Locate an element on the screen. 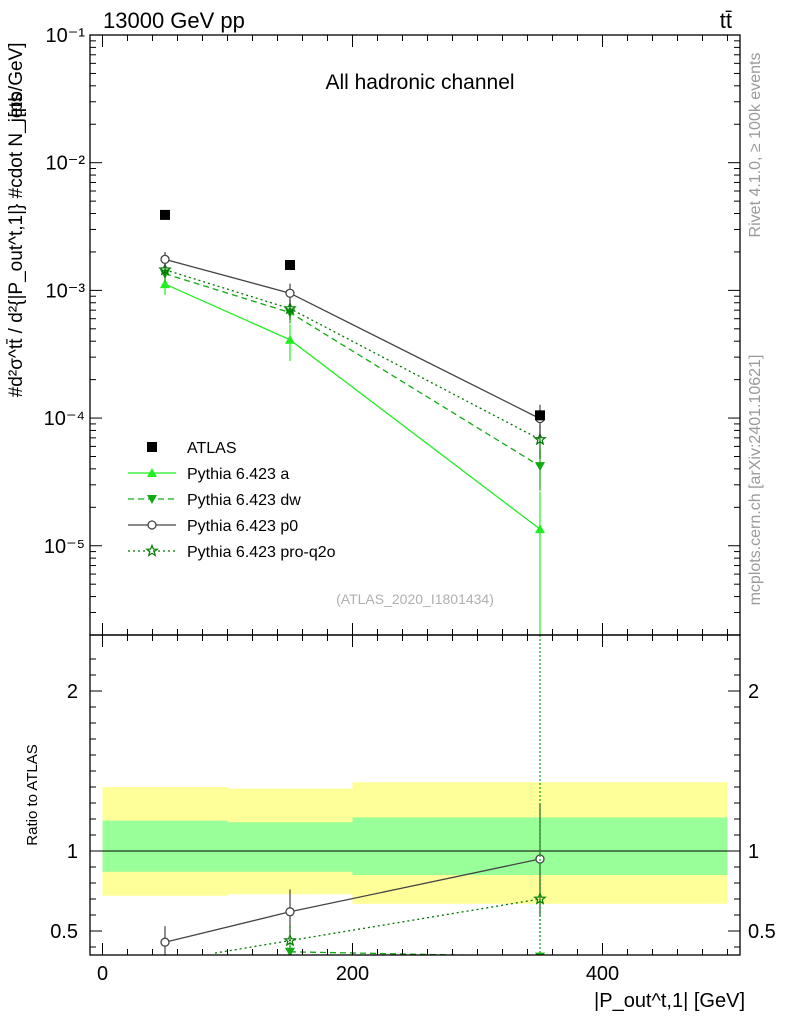  x-axis-label: |P_out^t,1| [GeV] is located at coordinates (669, 1001).